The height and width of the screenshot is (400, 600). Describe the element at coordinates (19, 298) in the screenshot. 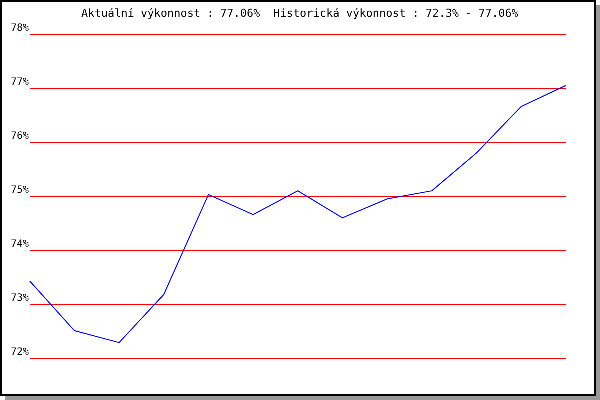

I see `y-tick-label: 73%` at that location.